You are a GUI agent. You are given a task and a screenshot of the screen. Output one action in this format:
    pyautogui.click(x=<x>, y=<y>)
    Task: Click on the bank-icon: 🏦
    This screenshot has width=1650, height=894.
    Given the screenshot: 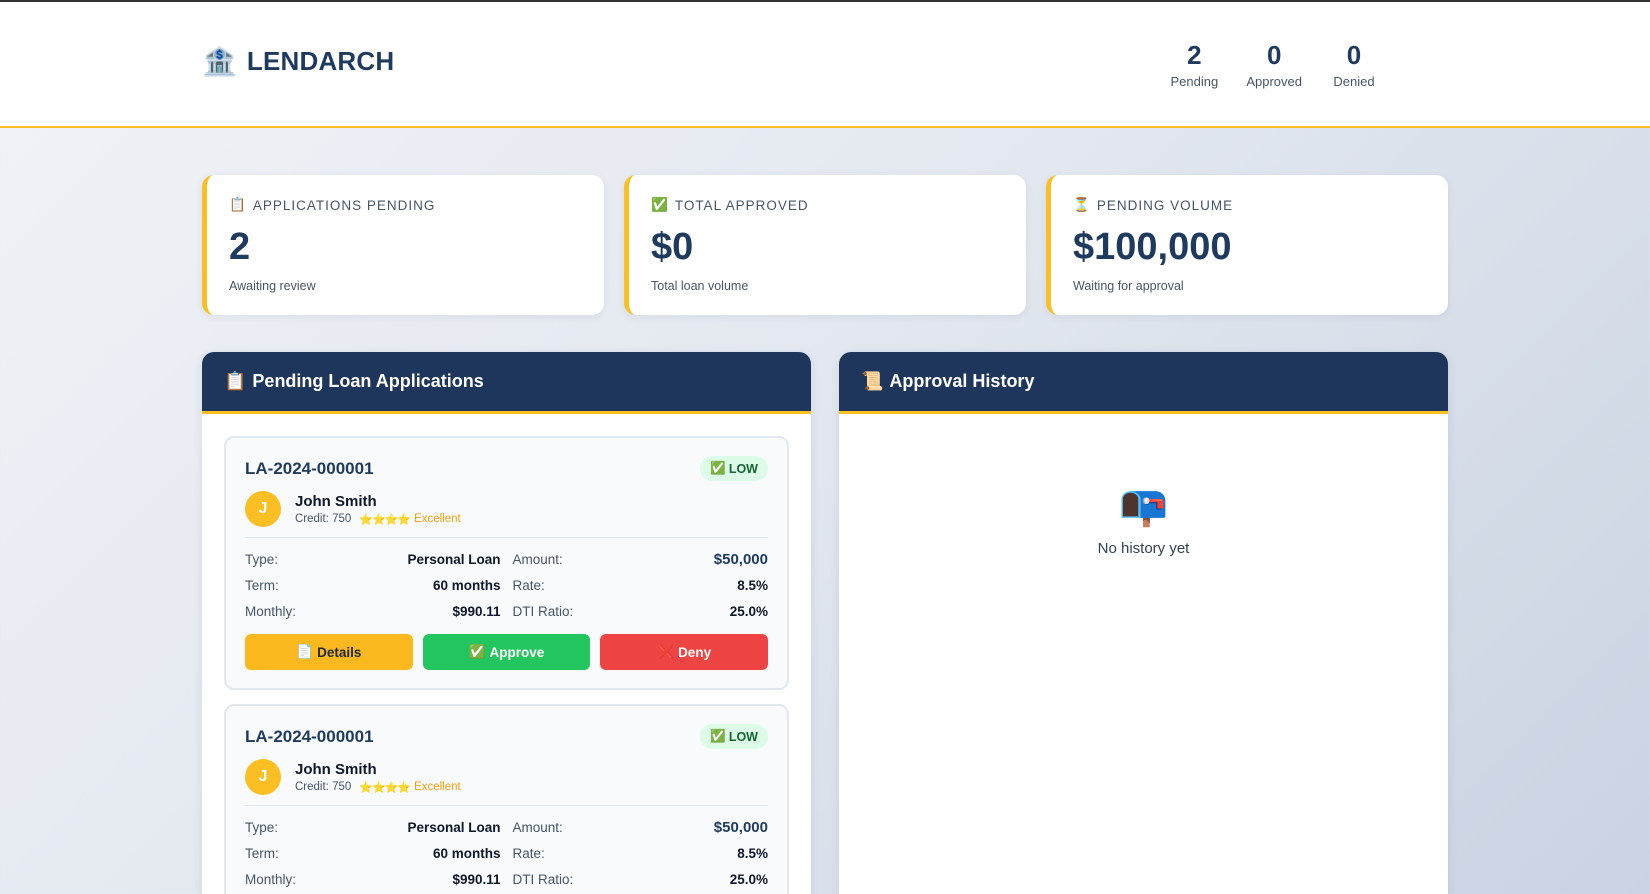 What is the action you would take?
    pyautogui.click(x=219, y=61)
    